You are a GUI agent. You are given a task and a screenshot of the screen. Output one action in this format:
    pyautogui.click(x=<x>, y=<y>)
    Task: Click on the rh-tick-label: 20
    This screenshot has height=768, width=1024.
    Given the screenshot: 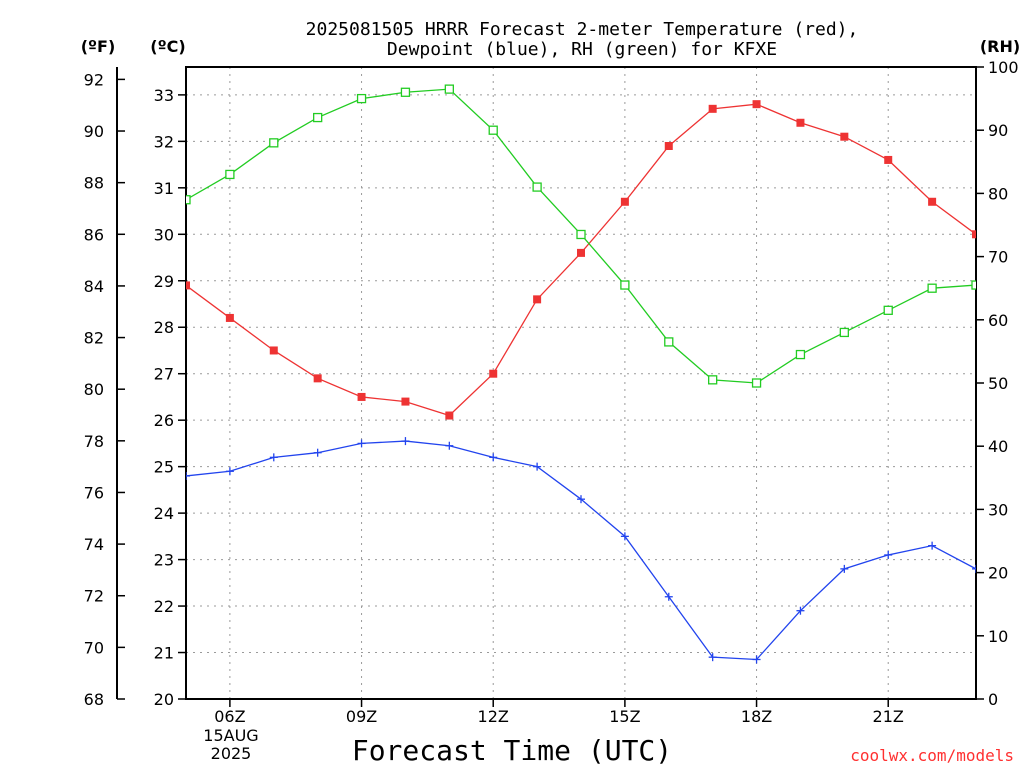 What is the action you would take?
    pyautogui.click(x=998, y=573)
    